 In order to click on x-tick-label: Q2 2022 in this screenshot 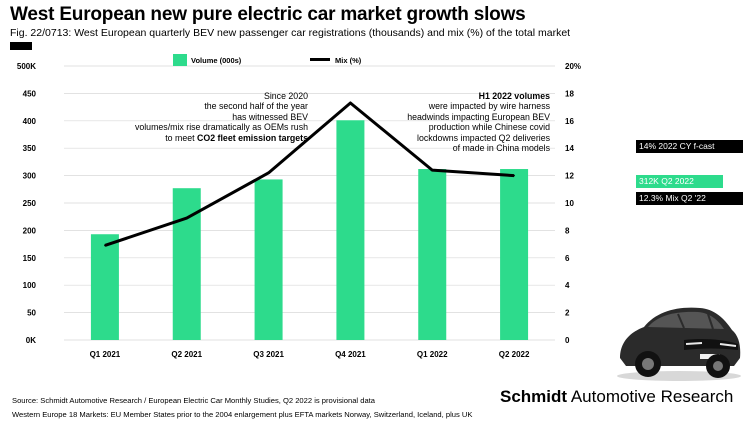, I will do `click(514, 354)`.